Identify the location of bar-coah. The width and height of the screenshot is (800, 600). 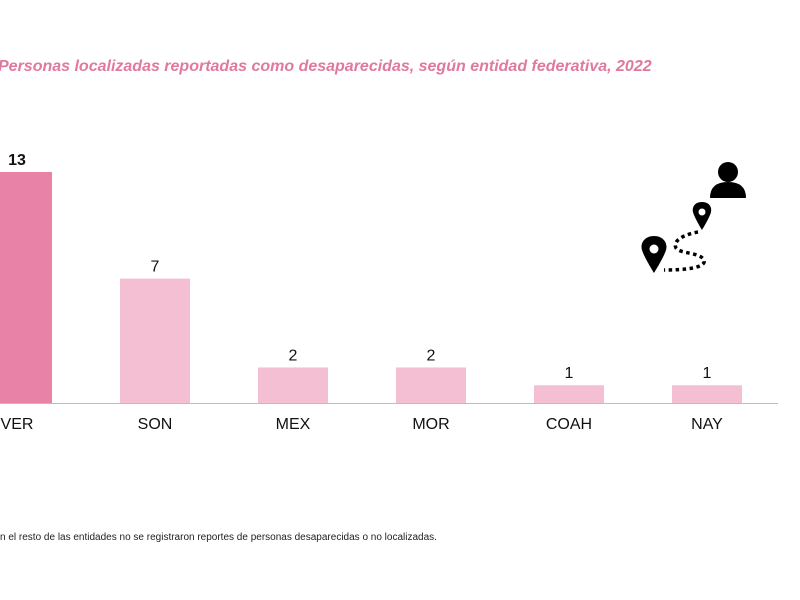
(569, 394).